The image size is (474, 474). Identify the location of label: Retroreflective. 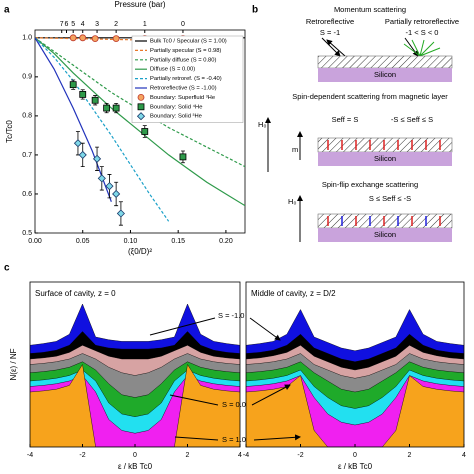
(330, 21).